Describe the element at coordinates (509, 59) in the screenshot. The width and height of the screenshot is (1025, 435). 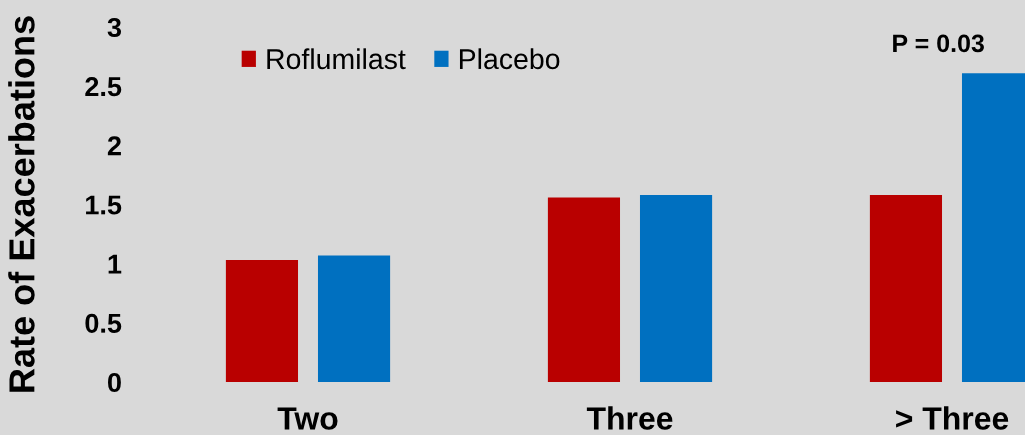
I see `legend-label: Placebo` at that location.